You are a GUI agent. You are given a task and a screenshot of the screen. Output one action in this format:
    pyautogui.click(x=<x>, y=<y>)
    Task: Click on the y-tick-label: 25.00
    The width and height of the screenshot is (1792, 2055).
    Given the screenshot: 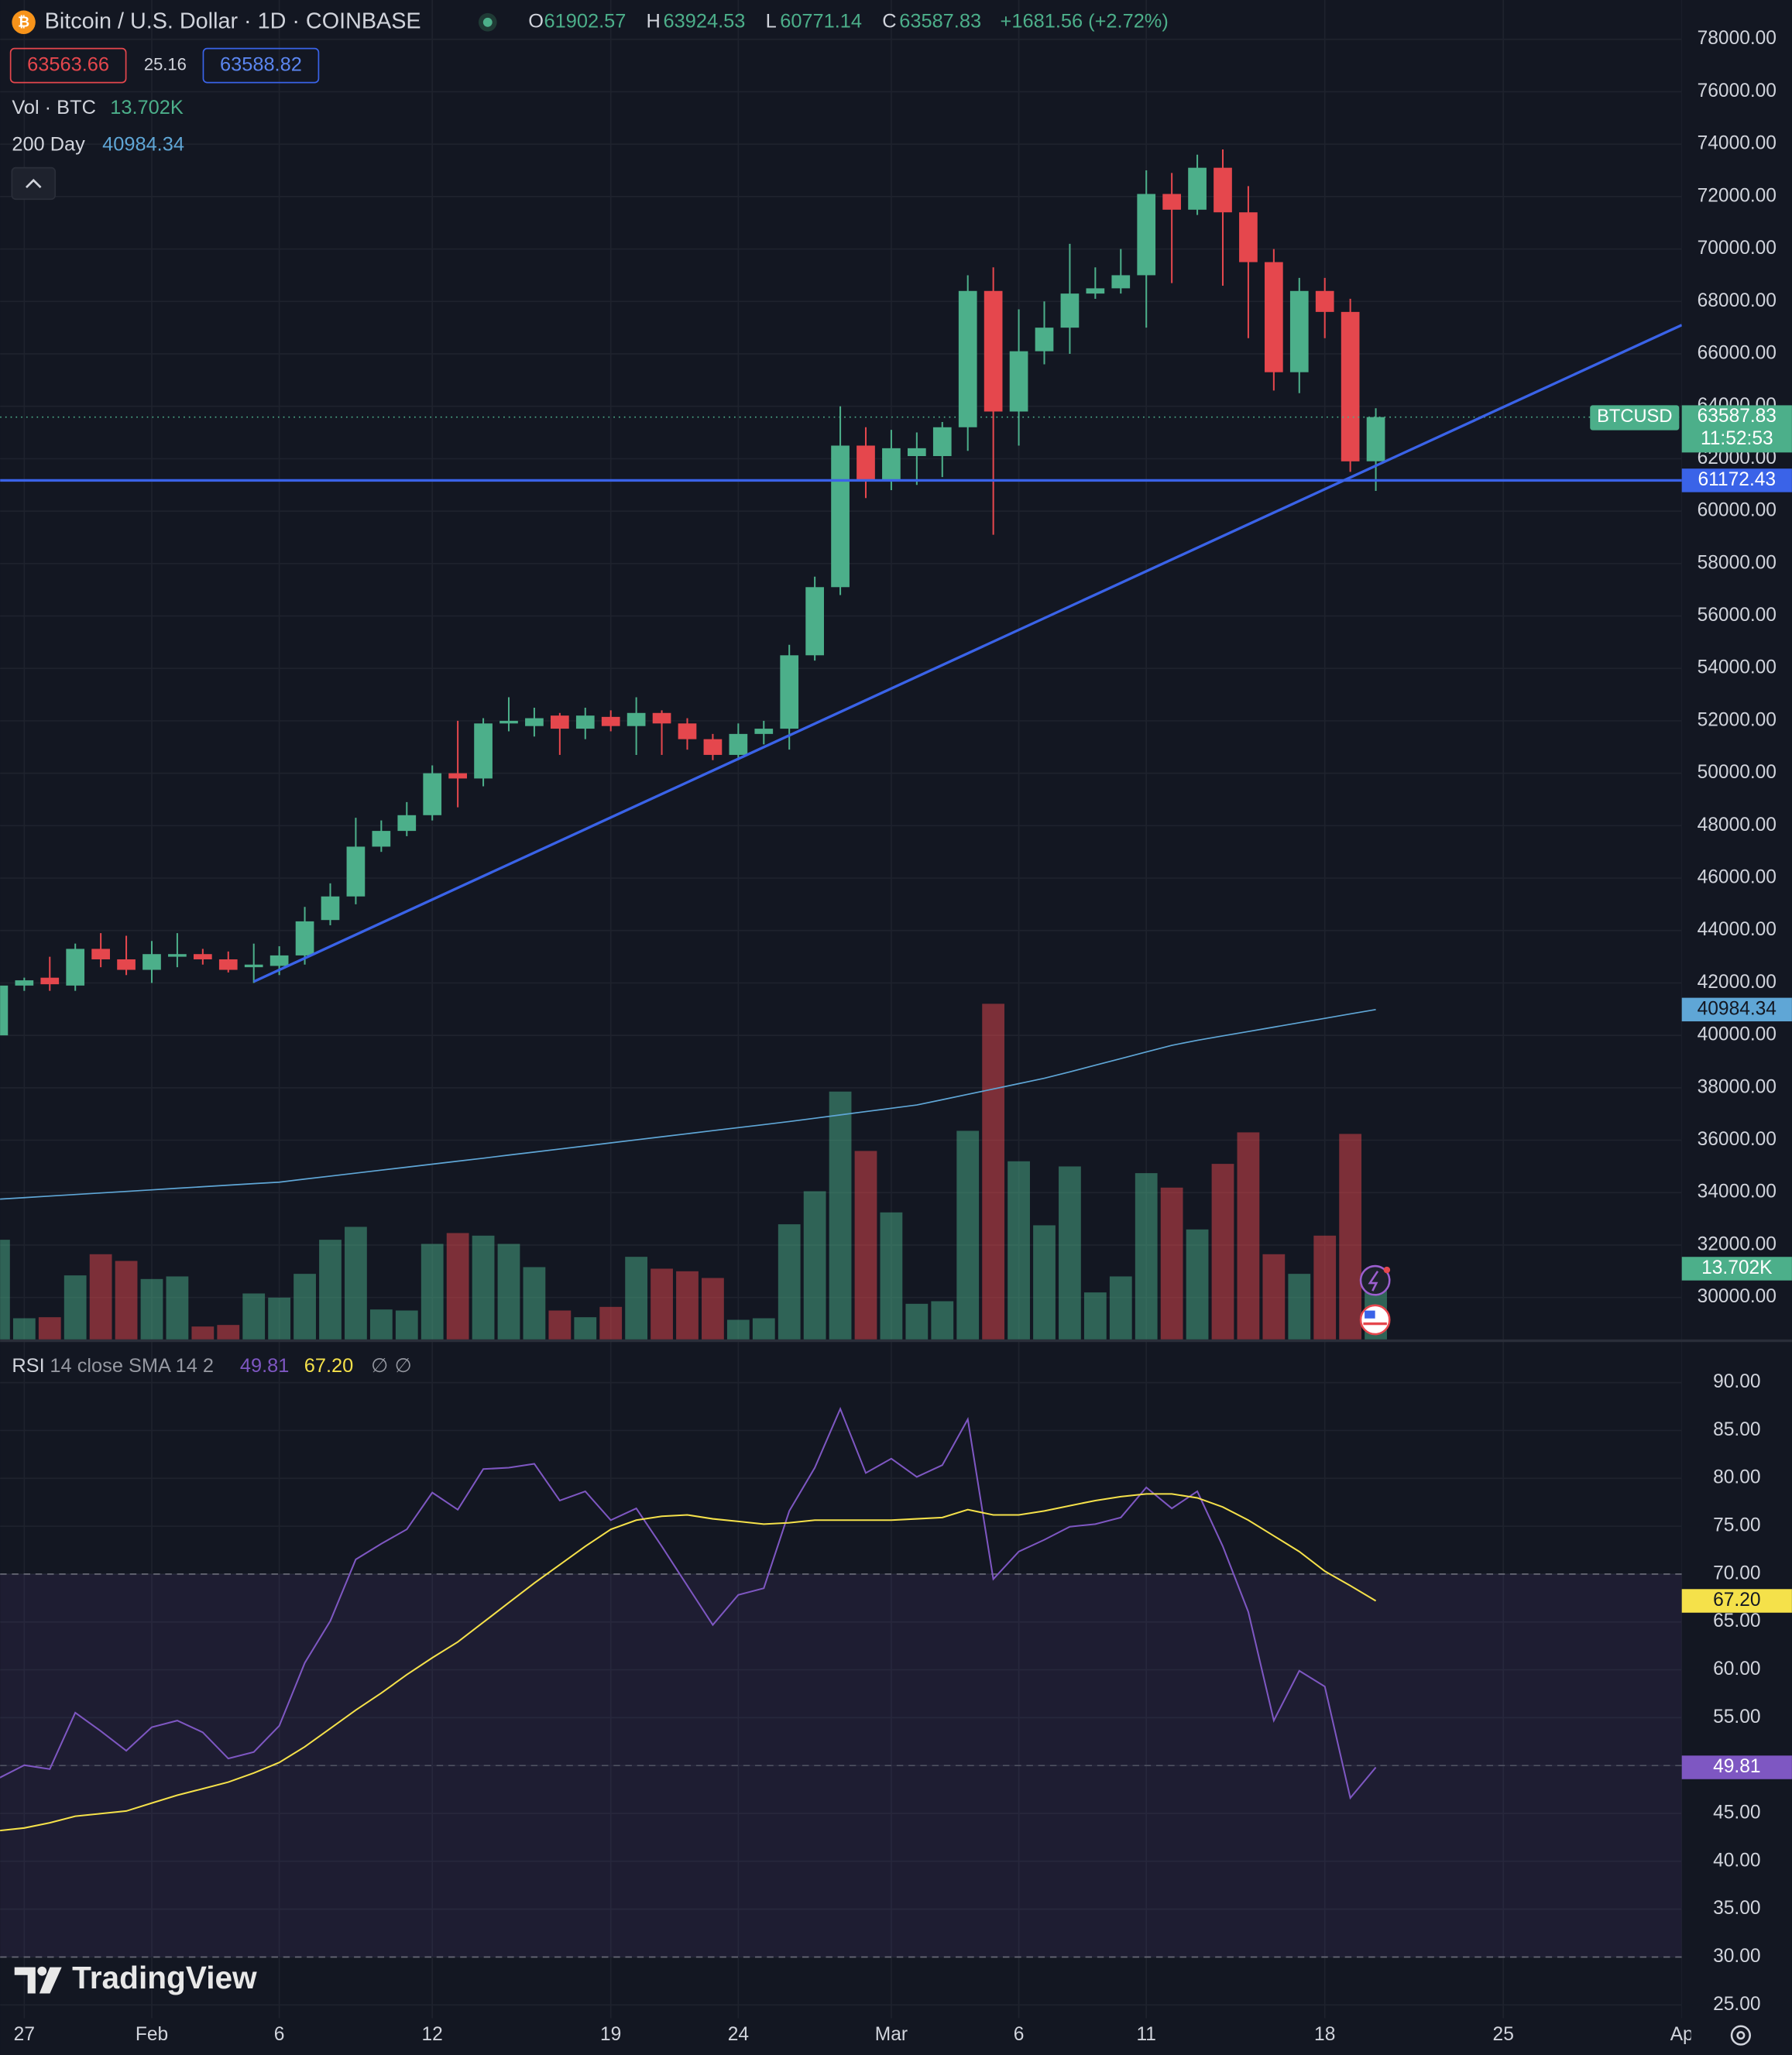 What is the action you would take?
    pyautogui.click(x=1736, y=2005)
    